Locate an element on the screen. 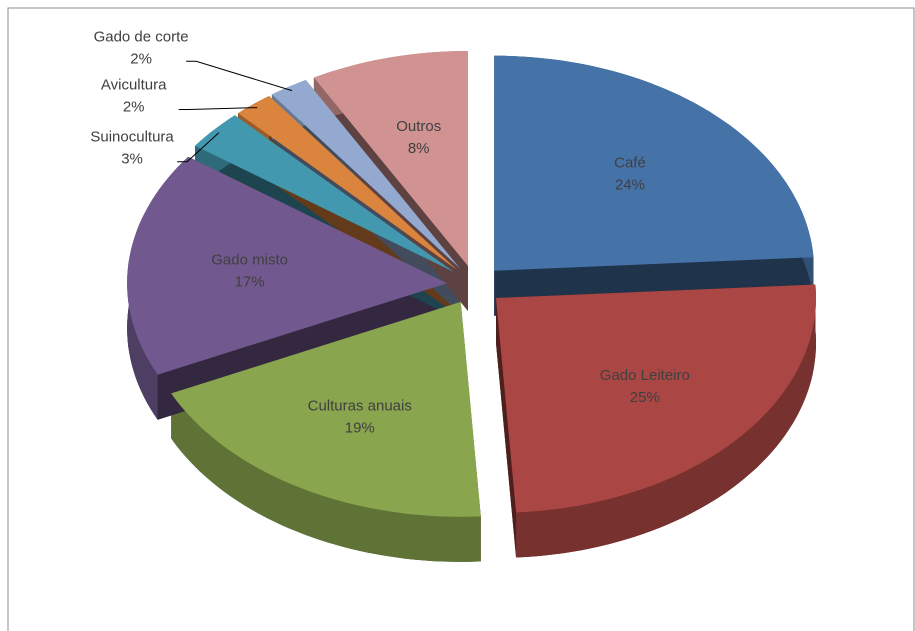 This screenshot has width=915, height=631. slice-value-label: 8% is located at coordinates (419, 148).